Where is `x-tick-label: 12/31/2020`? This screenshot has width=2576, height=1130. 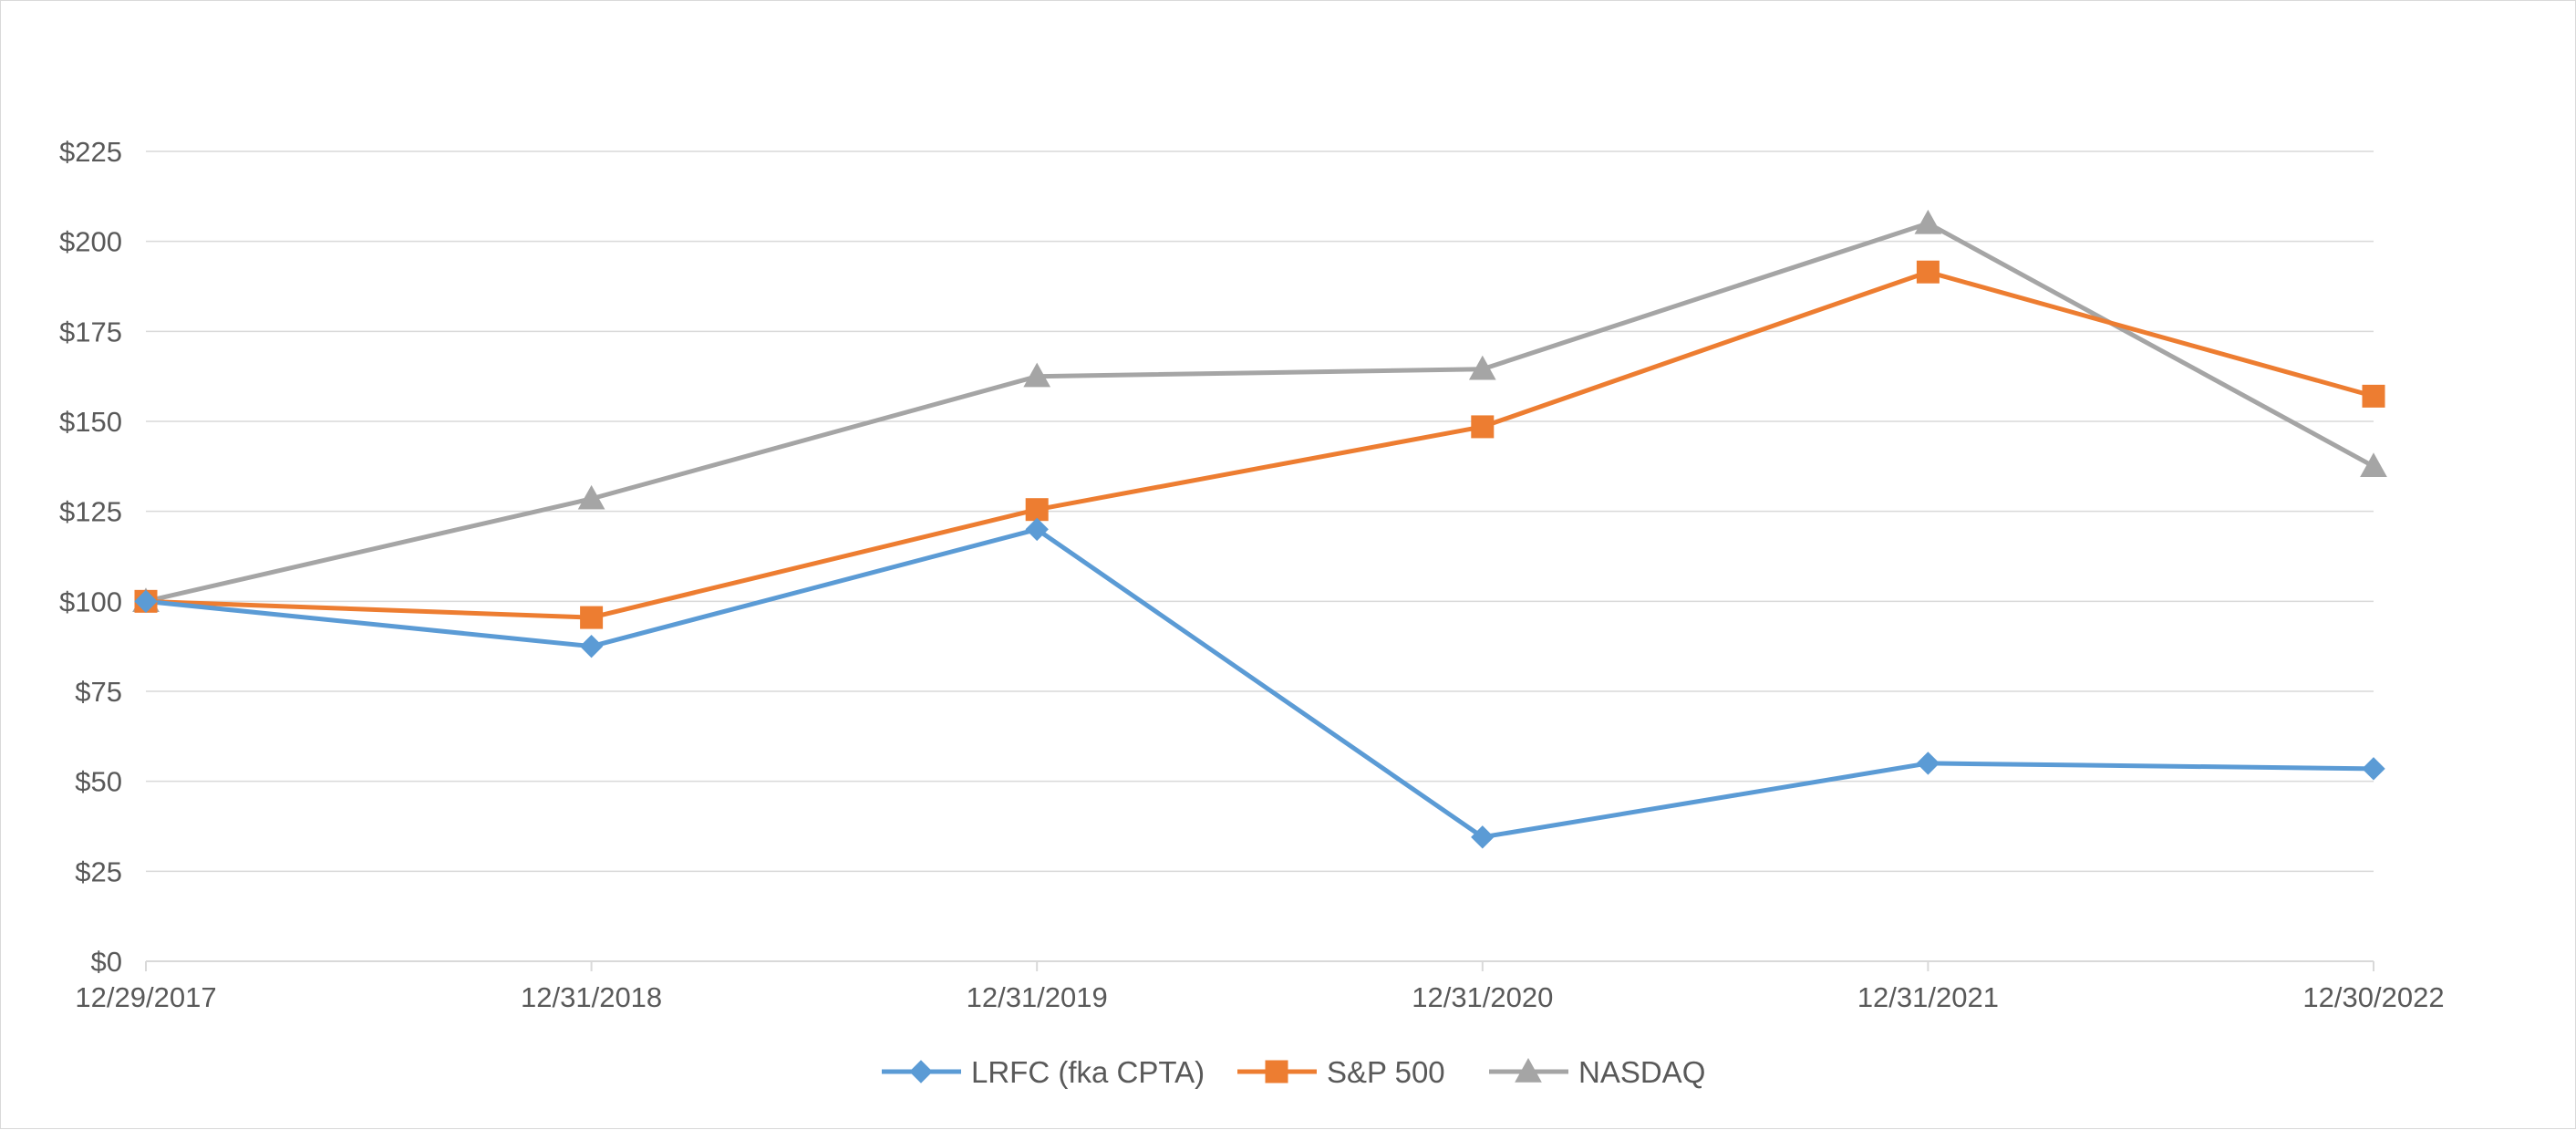 x-tick-label: 12/31/2020 is located at coordinates (1482, 997).